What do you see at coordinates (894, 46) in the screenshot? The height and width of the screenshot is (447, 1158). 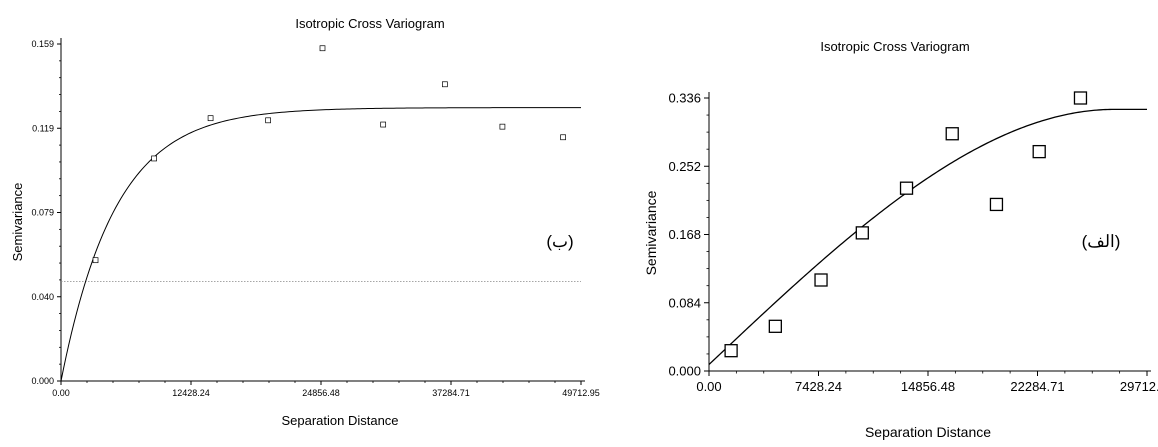 I see `chart-alef-title: Isotropic Cross Variogram` at bounding box center [894, 46].